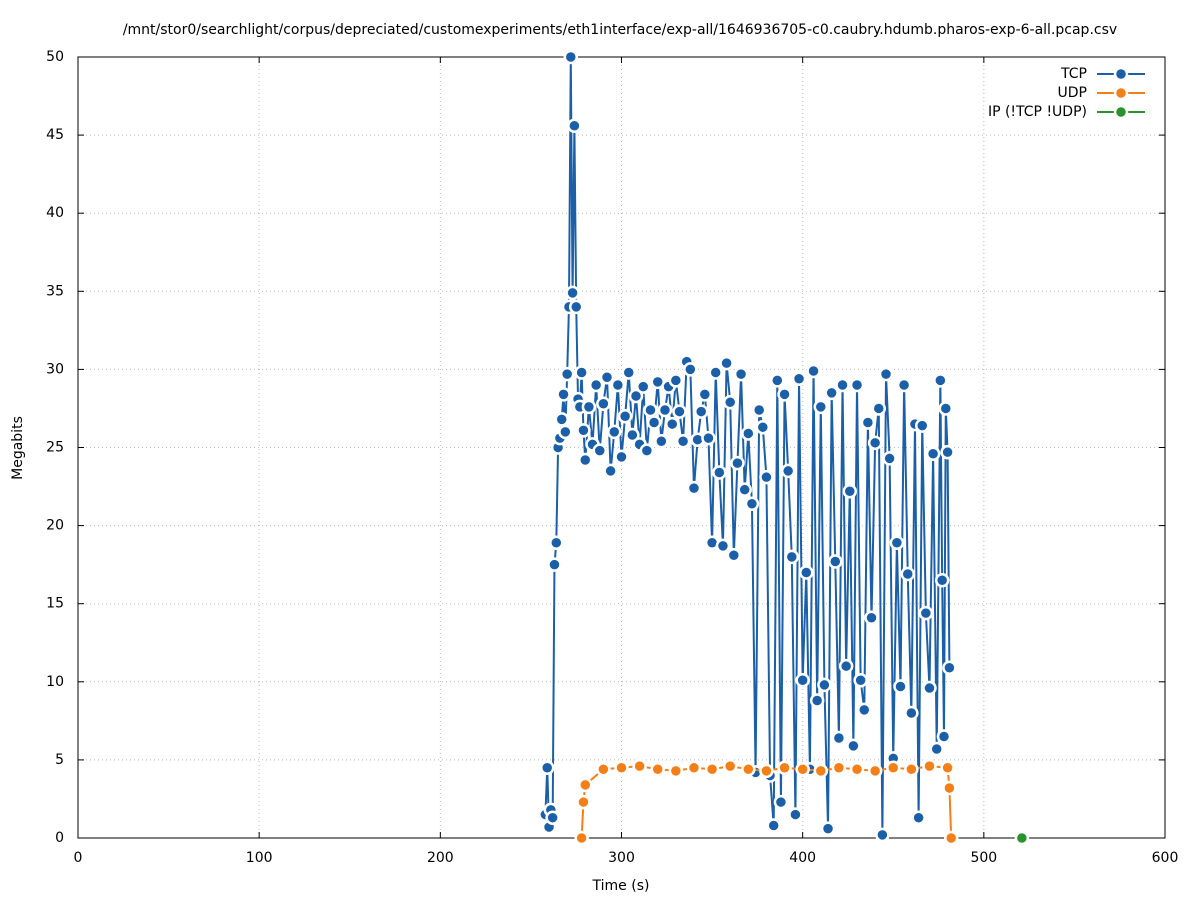  I want to click on y-tick-label: 45, so click(55, 135).